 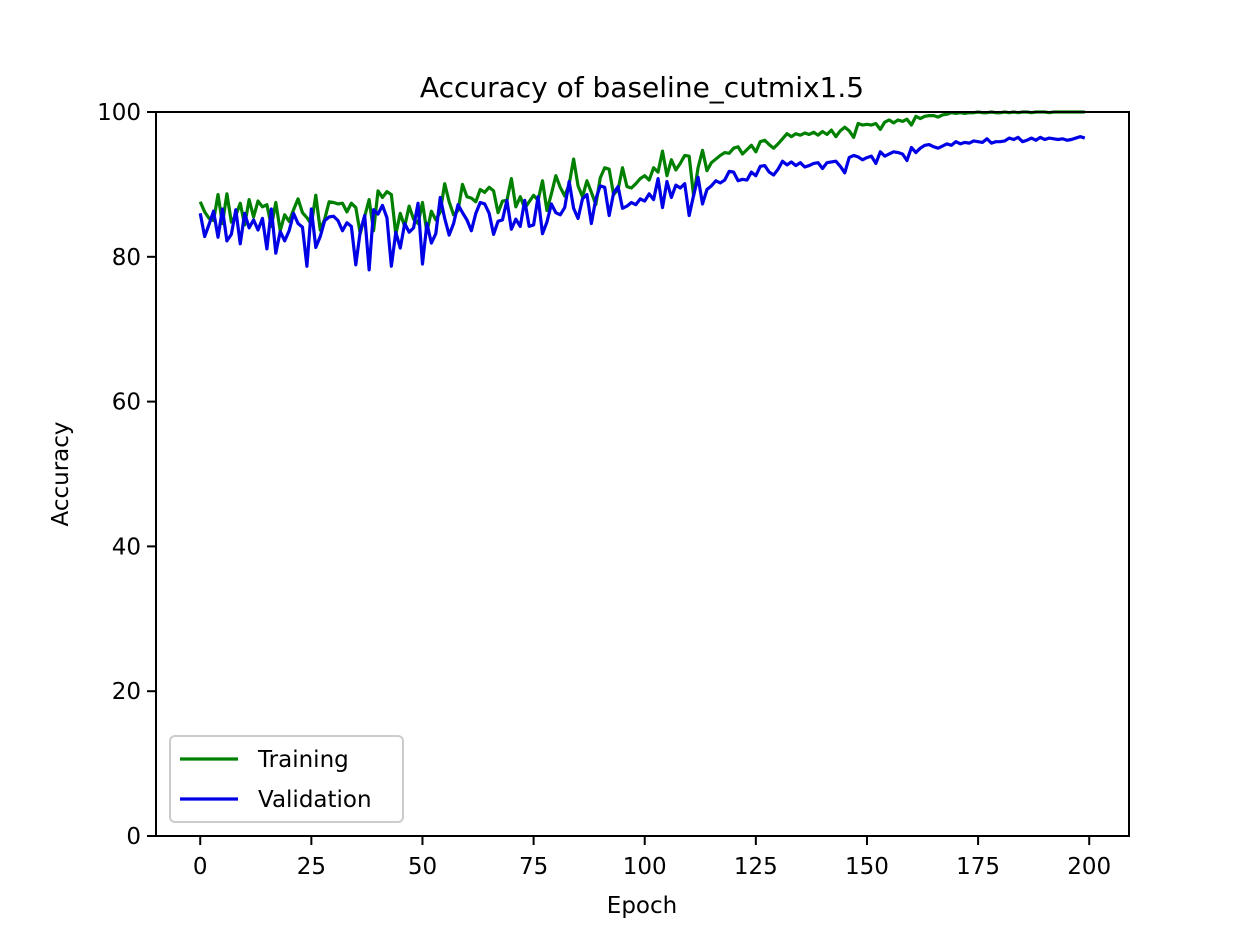 I want to click on x-tick-label: 175, so click(x=978, y=867).